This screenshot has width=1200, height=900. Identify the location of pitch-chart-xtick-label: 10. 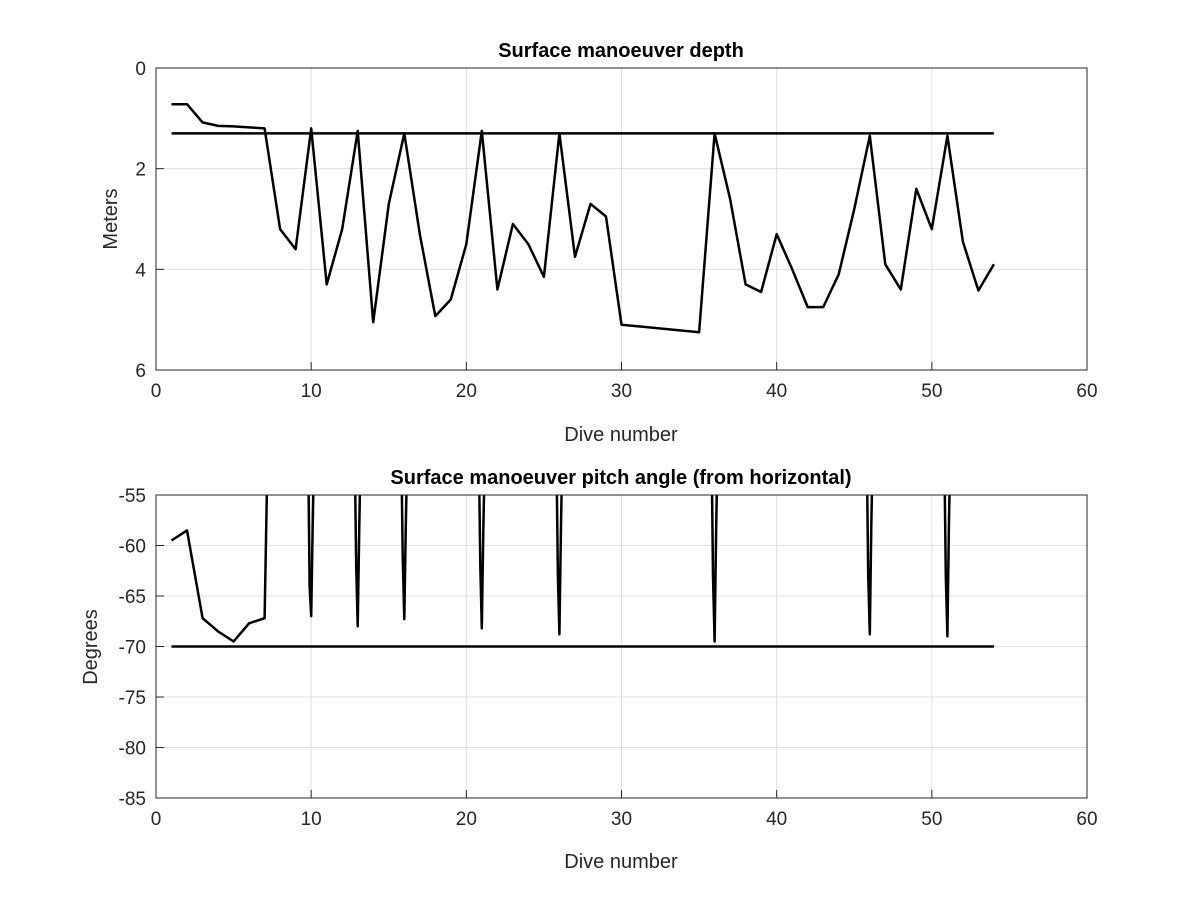
(311, 819).